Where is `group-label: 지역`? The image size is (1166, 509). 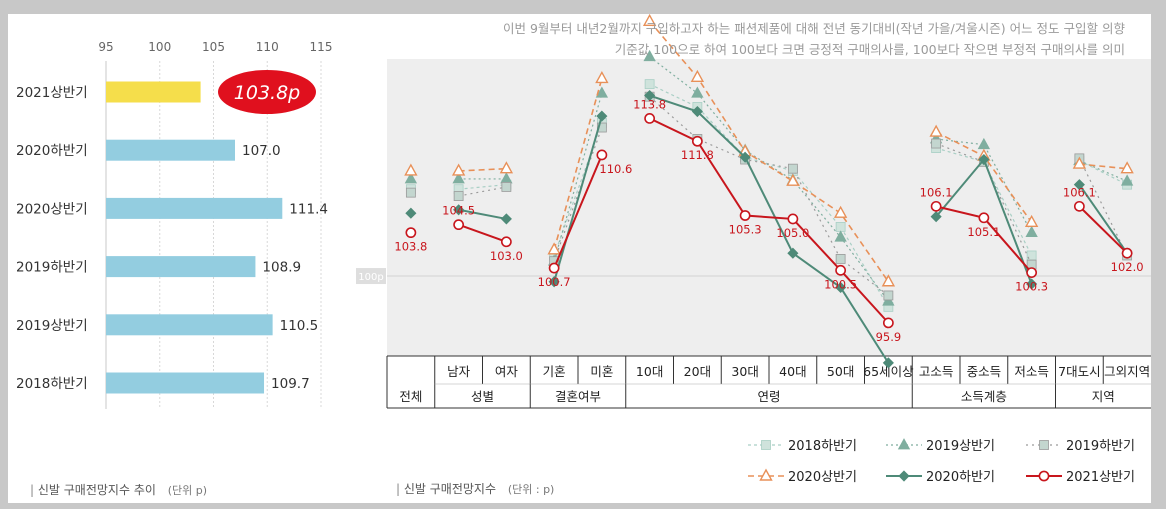
group-label: 지역 is located at coordinates (1103, 396).